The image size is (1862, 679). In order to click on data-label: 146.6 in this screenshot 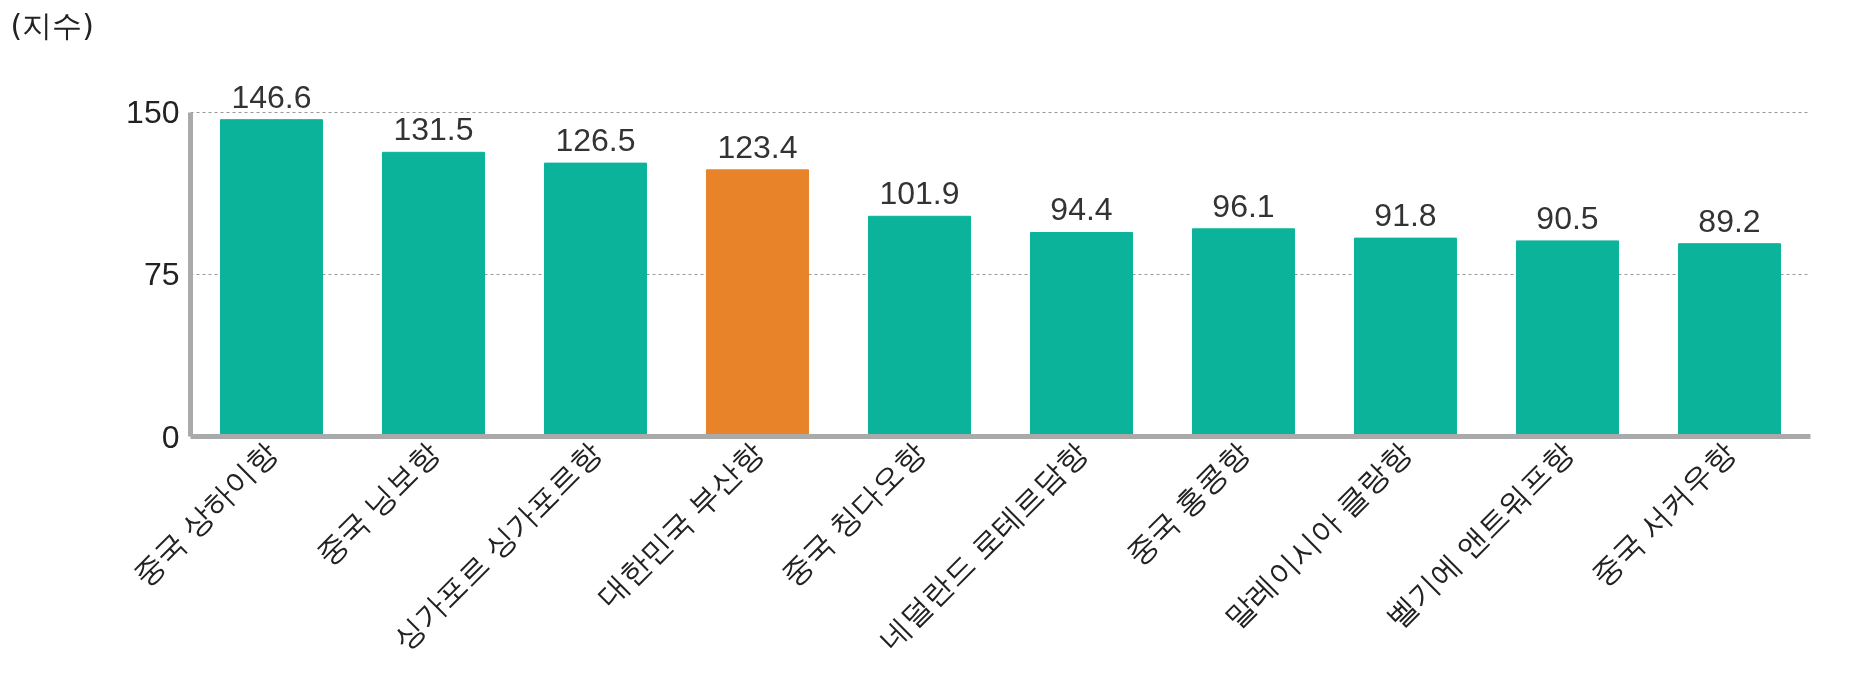, I will do `click(271, 96)`.